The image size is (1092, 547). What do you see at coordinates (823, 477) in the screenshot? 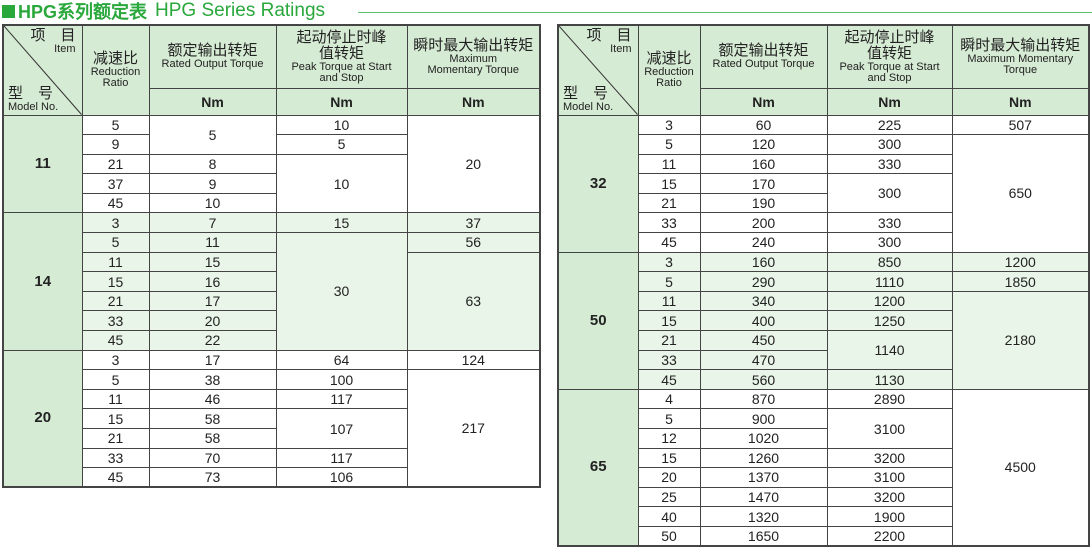
I see `table-row: 20 1370 3100` at bounding box center [823, 477].